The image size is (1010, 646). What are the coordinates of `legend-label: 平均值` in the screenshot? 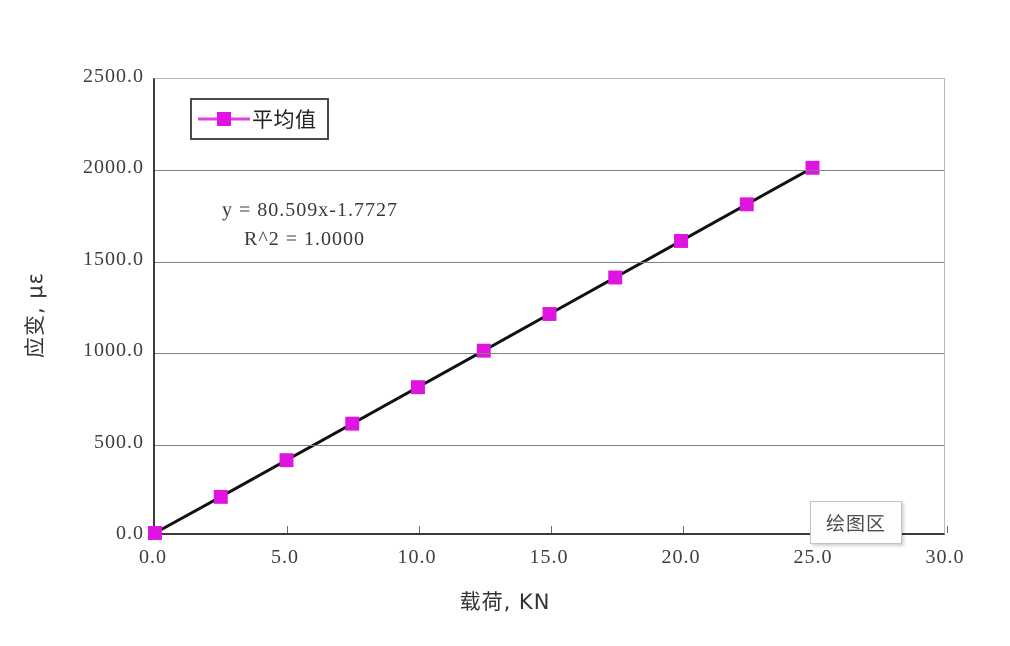 It's located at (284, 120).